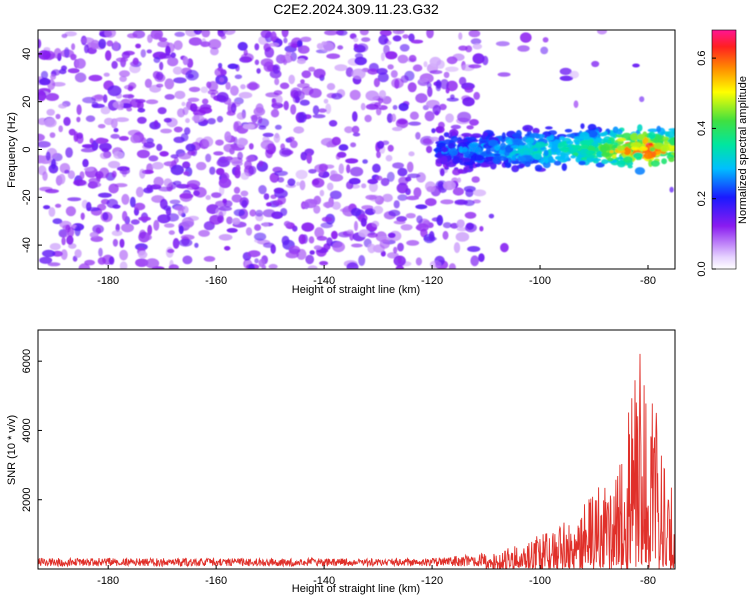 The width and height of the screenshot is (750, 600). Describe the element at coordinates (108, 581) in the screenshot. I see `x-tick-label: -180` at that location.